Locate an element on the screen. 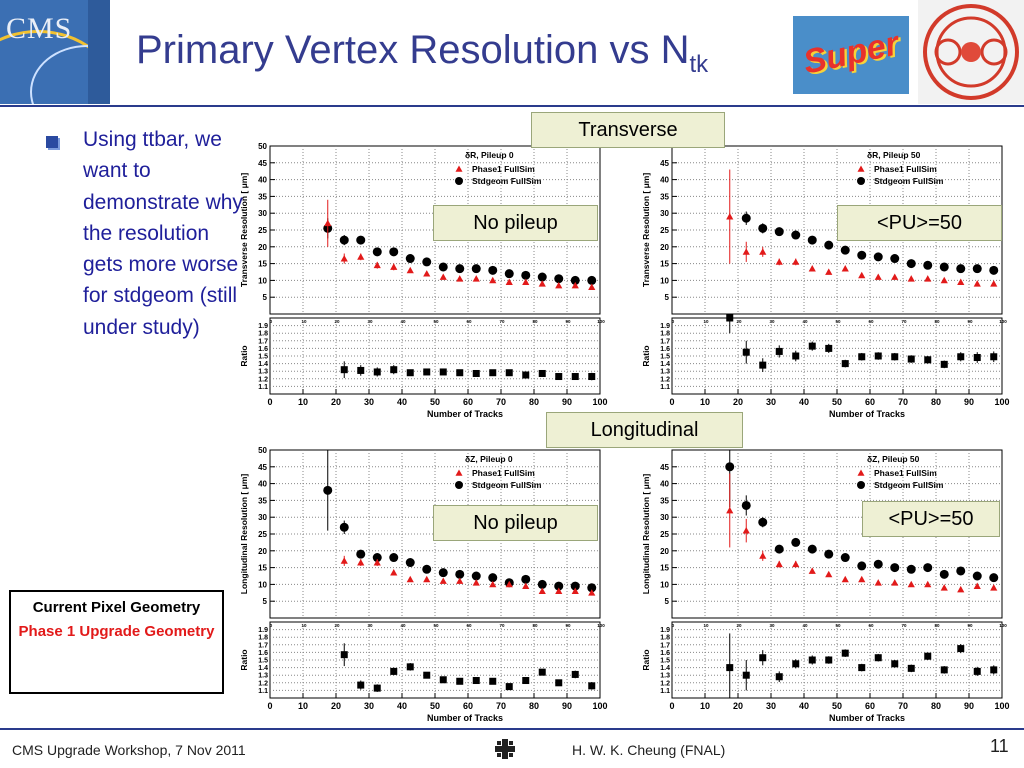 The image size is (1024, 768). ratio-tick-label: 1.4 is located at coordinates (263, 668).